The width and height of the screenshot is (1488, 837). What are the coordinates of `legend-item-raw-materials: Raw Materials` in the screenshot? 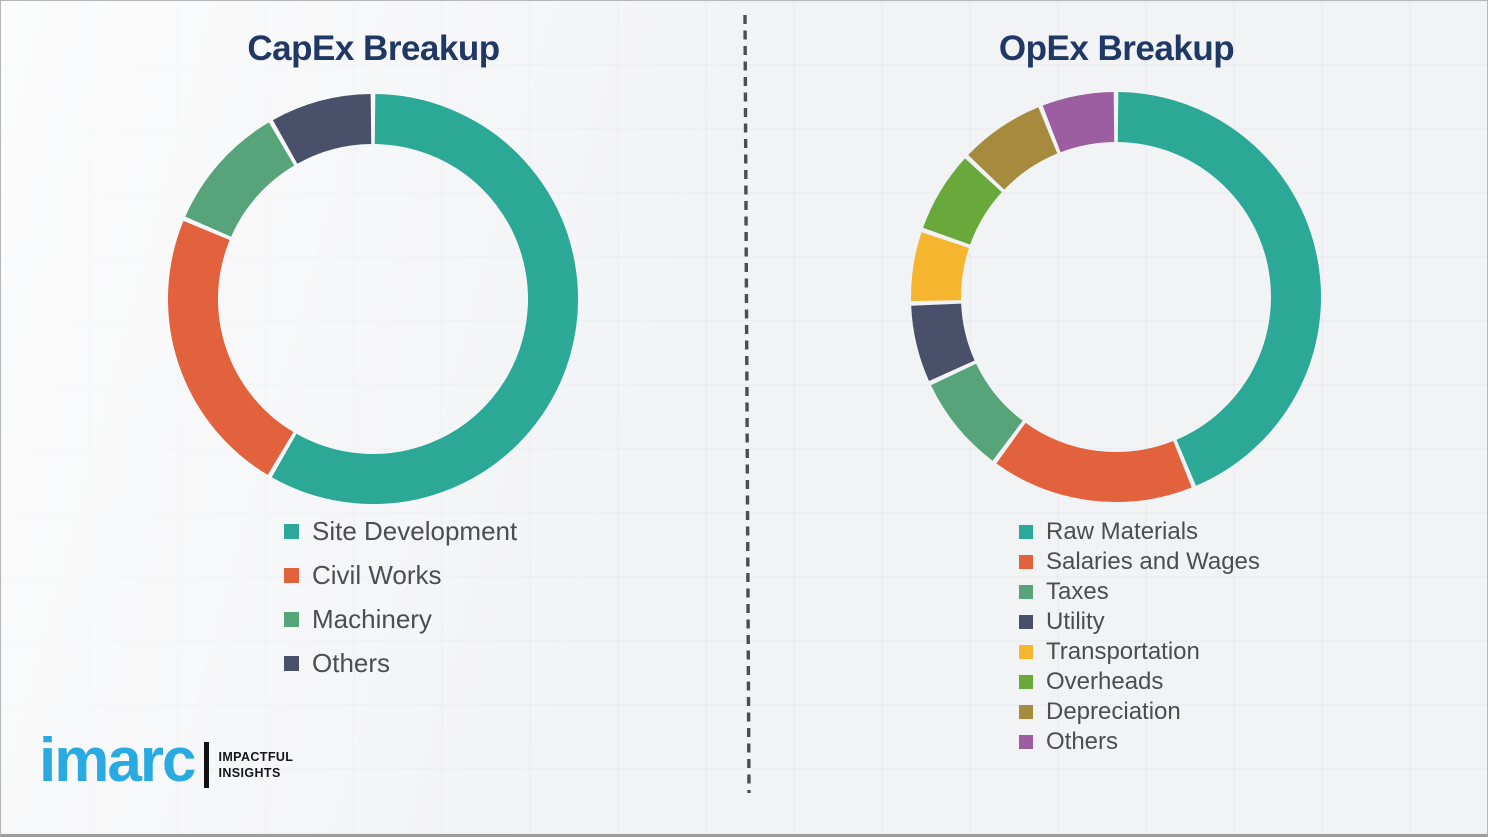 It's located at (1139, 532).